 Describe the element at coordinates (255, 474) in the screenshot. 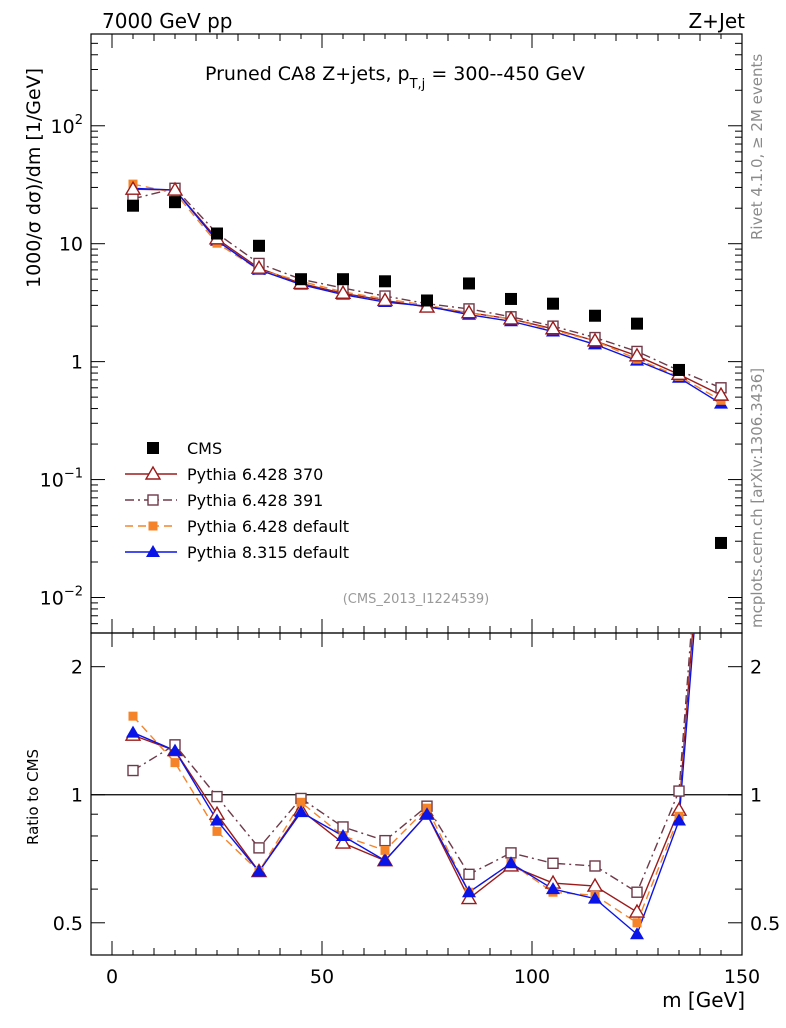

I see `legend-label: Pythia 6.428 370` at that location.